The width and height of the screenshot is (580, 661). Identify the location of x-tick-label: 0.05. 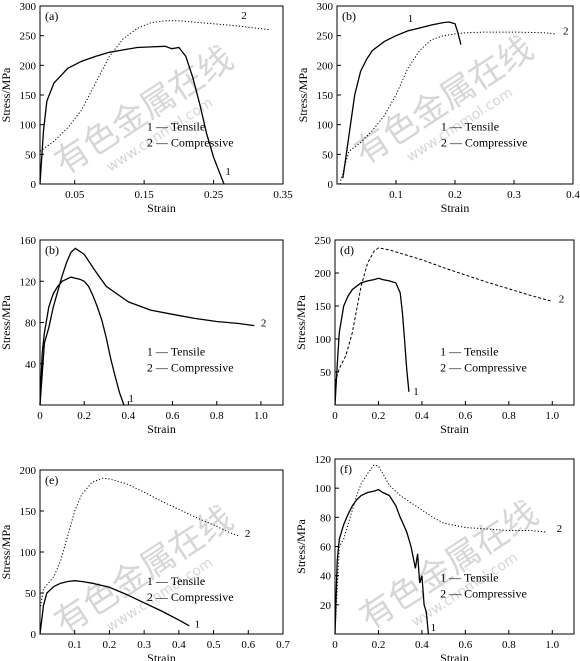
(75, 195).